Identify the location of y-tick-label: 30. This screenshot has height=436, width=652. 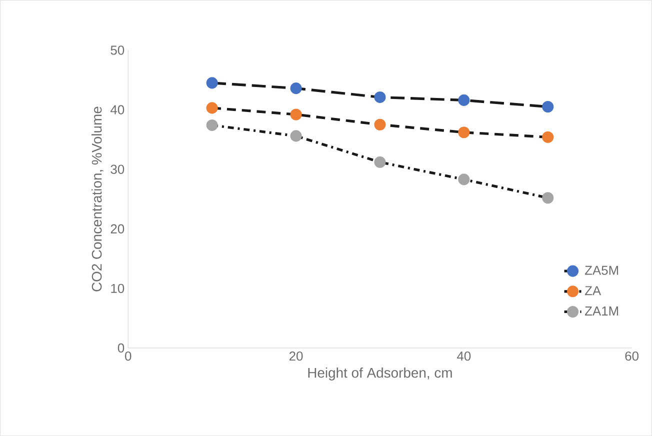
(117, 169).